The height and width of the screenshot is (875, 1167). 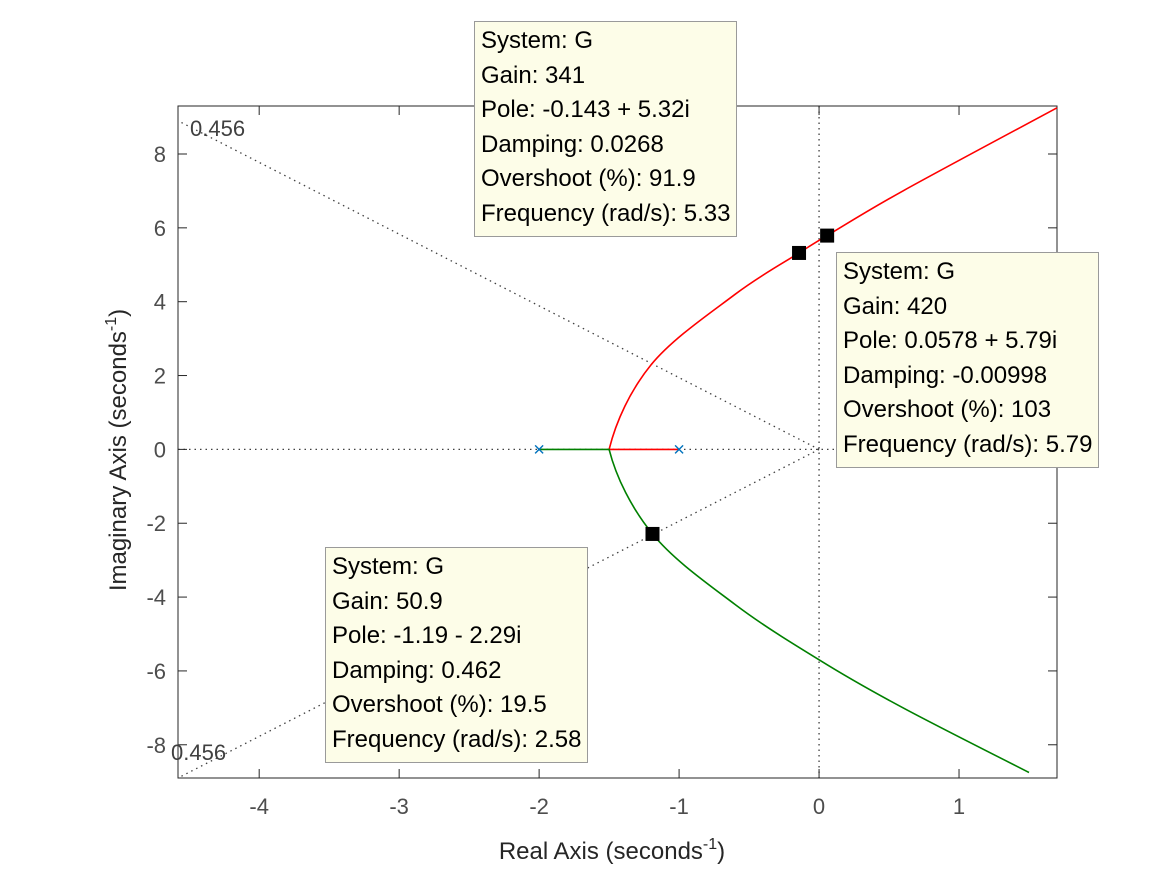 What do you see at coordinates (160, 302) in the screenshot?
I see `y-tick-label: 4` at bounding box center [160, 302].